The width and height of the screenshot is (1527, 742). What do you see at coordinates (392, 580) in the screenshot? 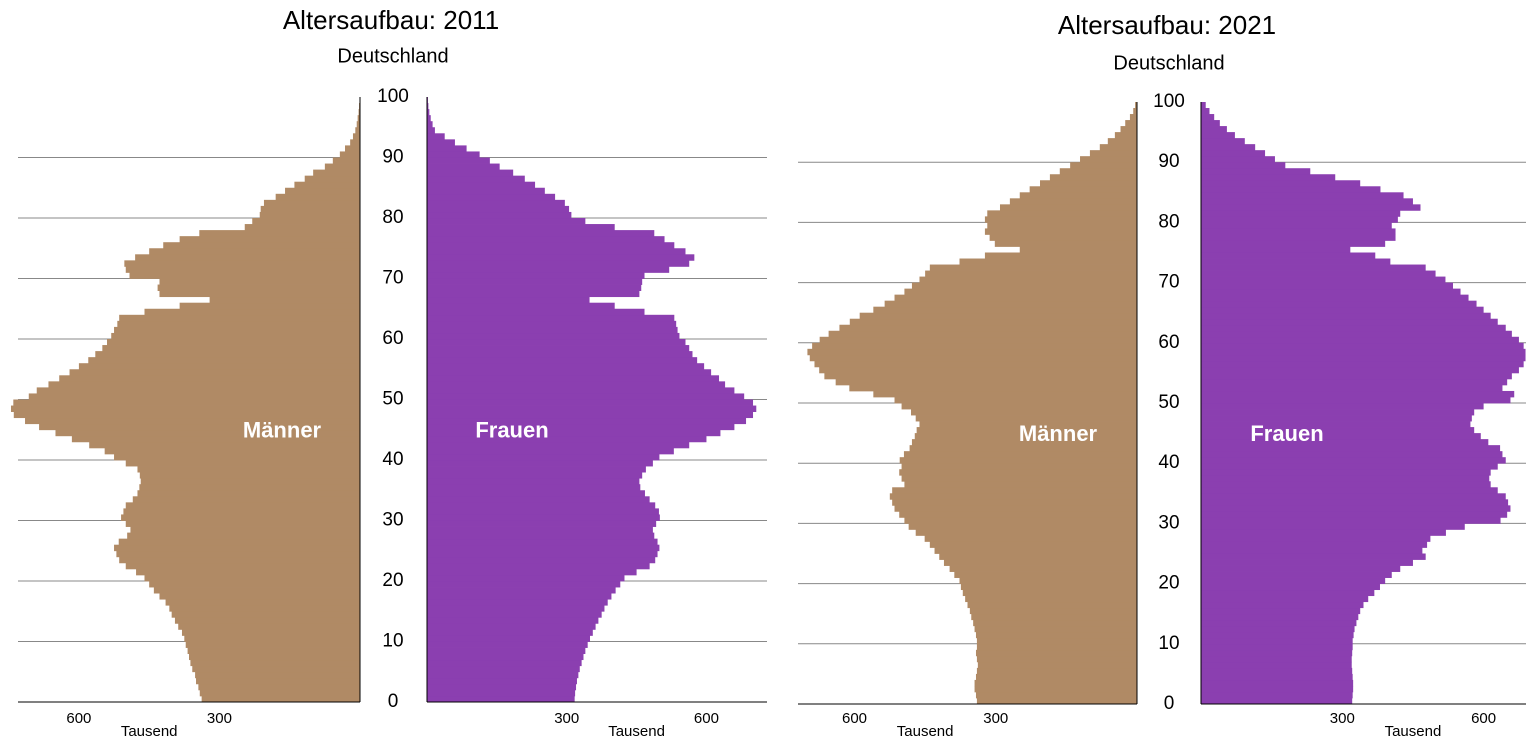
I see `y-tick-label: 20` at bounding box center [392, 580].